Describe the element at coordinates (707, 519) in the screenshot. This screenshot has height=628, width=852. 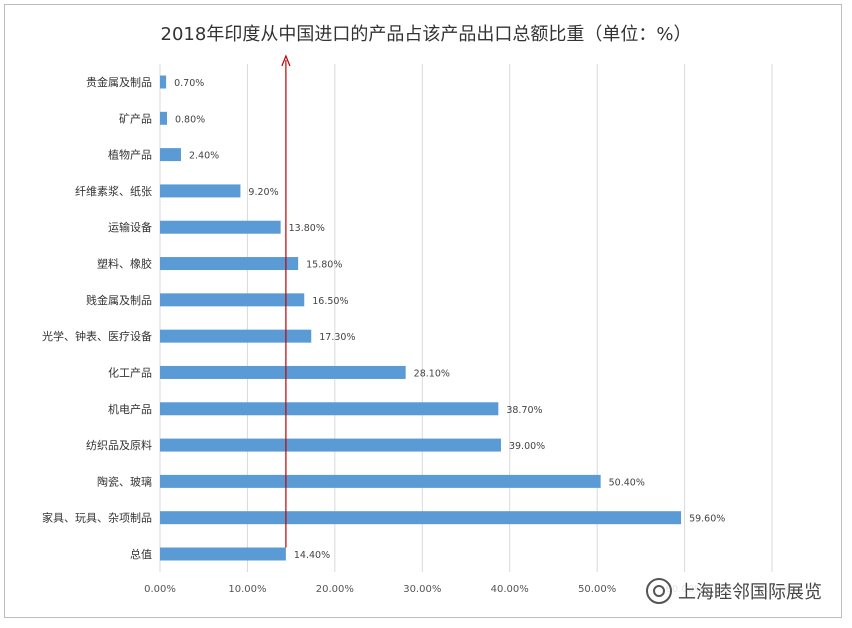
I see `data-label: 59.60%` at that location.